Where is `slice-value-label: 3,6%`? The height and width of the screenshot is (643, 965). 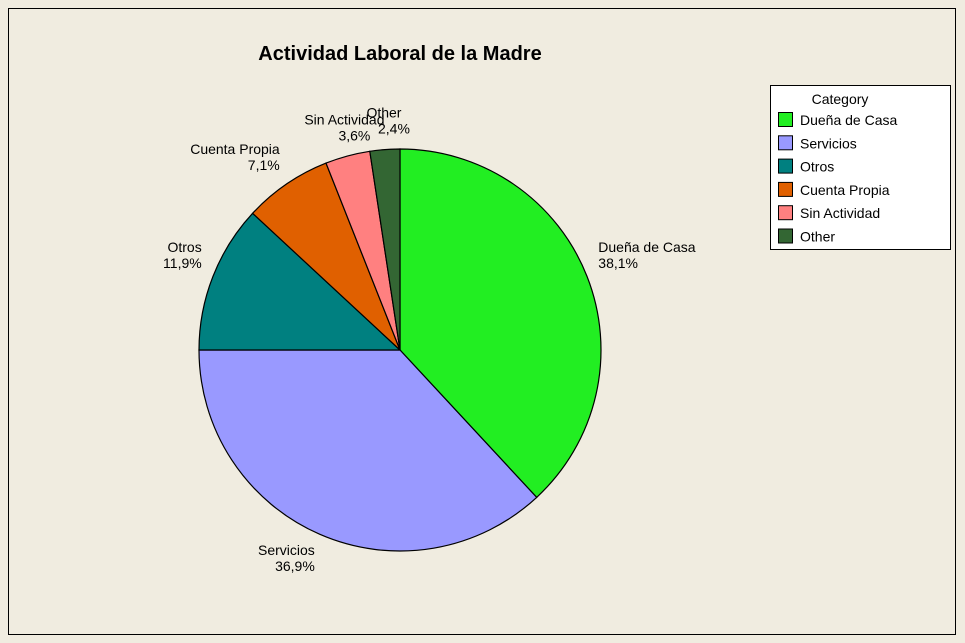 slice-value-label: 3,6% is located at coordinates (354, 135).